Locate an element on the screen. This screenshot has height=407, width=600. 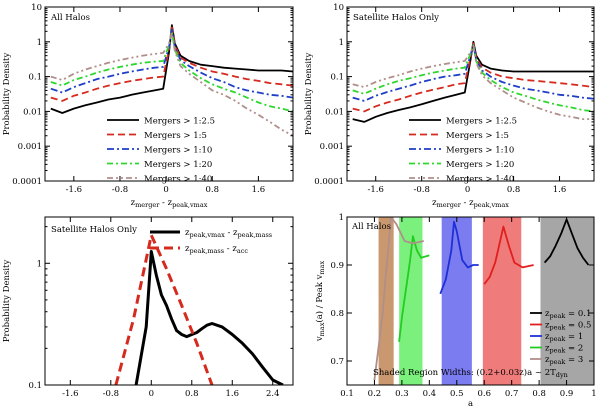
x-axis-label: zmerger - zpeak,vmax is located at coordinates (470, 203).